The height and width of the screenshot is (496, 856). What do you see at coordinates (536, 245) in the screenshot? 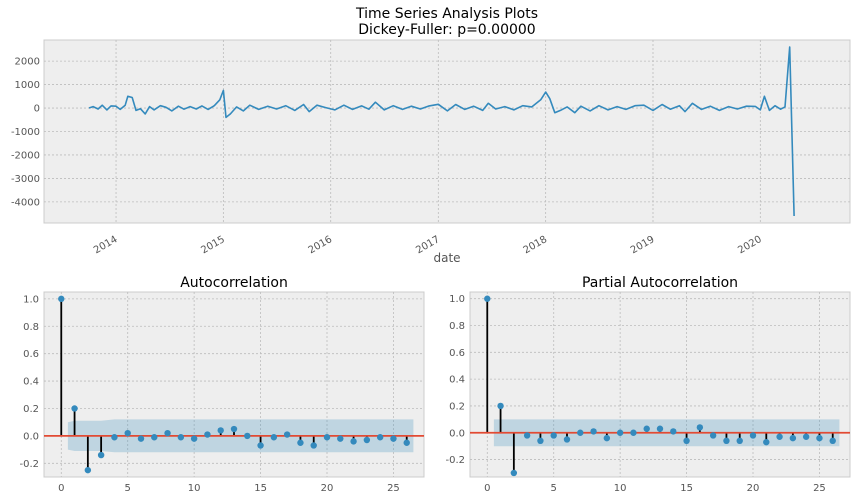
I see `x-tick-label: 2018` at bounding box center [536, 245].